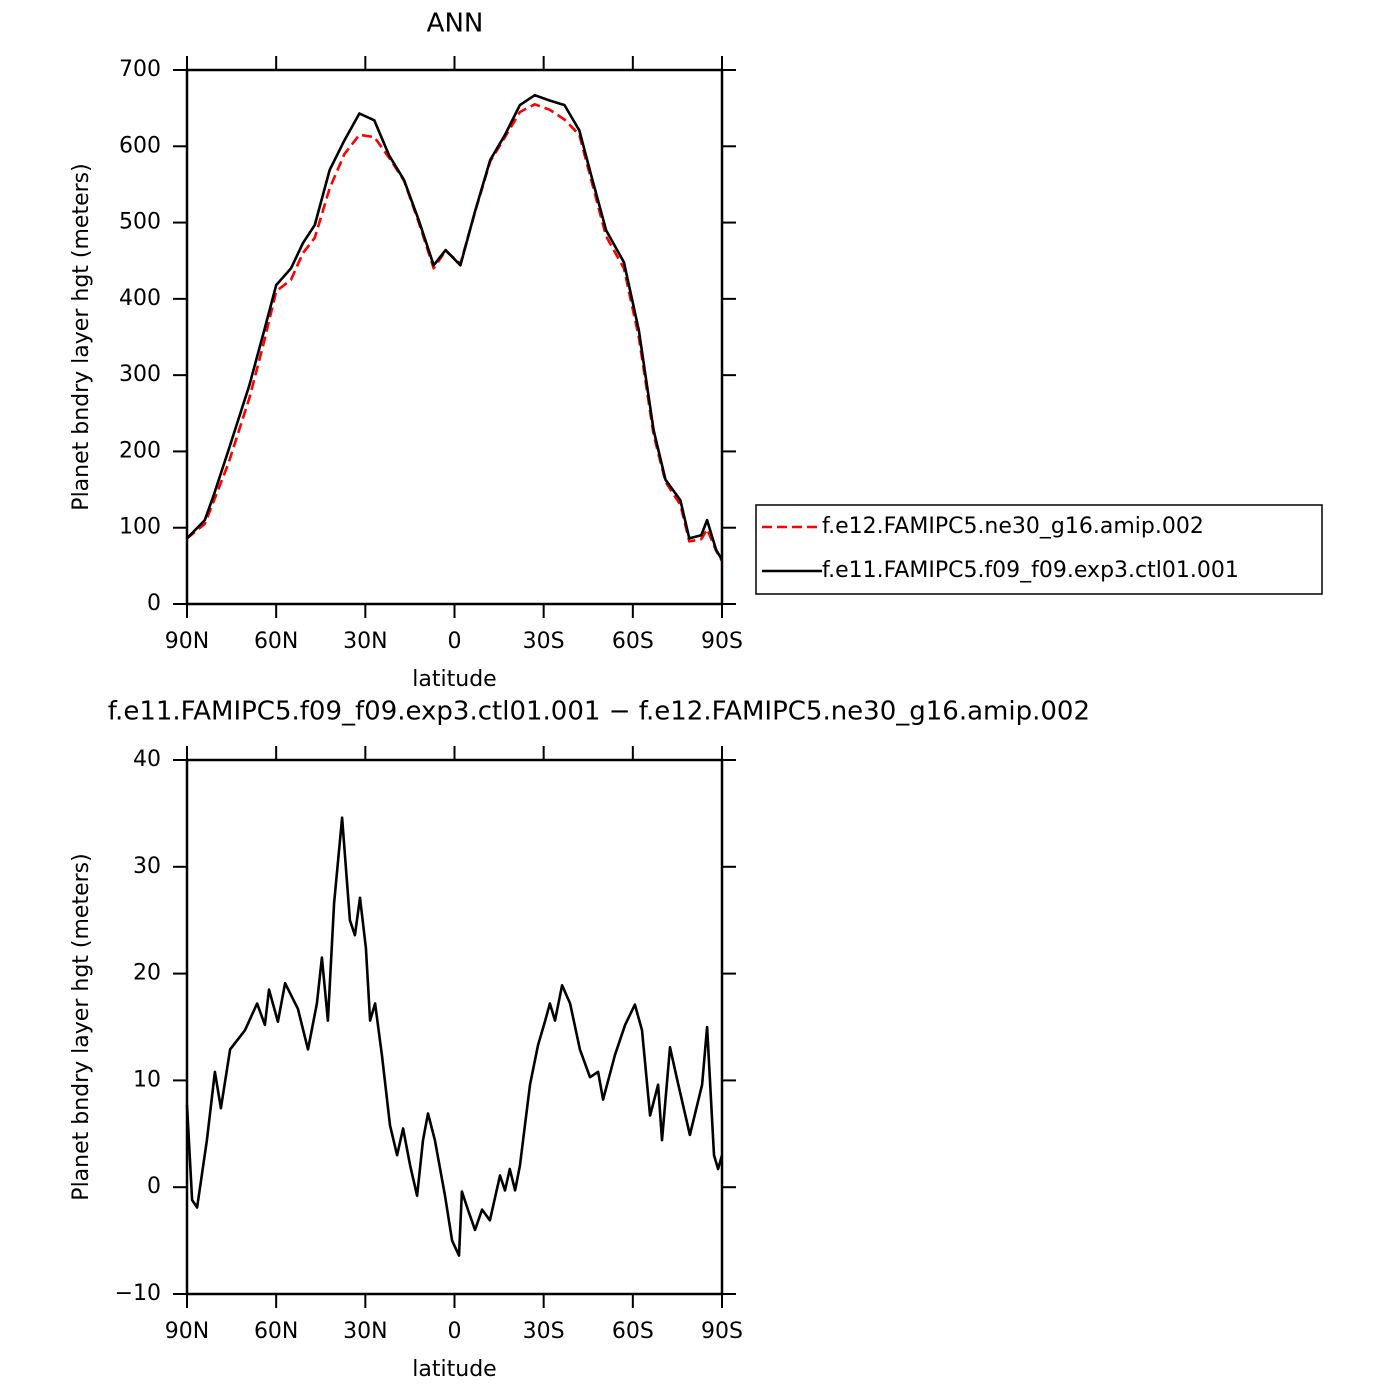  I want to click on y-tick-label: 100, so click(140, 527).